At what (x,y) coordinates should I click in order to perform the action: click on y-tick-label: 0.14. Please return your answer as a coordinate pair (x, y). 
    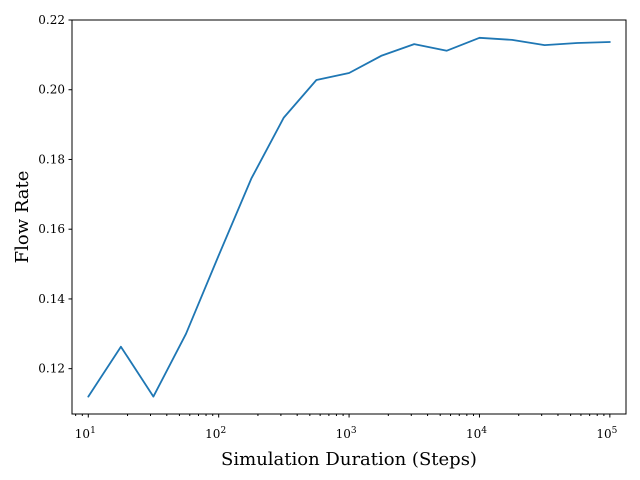
    Looking at the image, I should click on (51, 299).